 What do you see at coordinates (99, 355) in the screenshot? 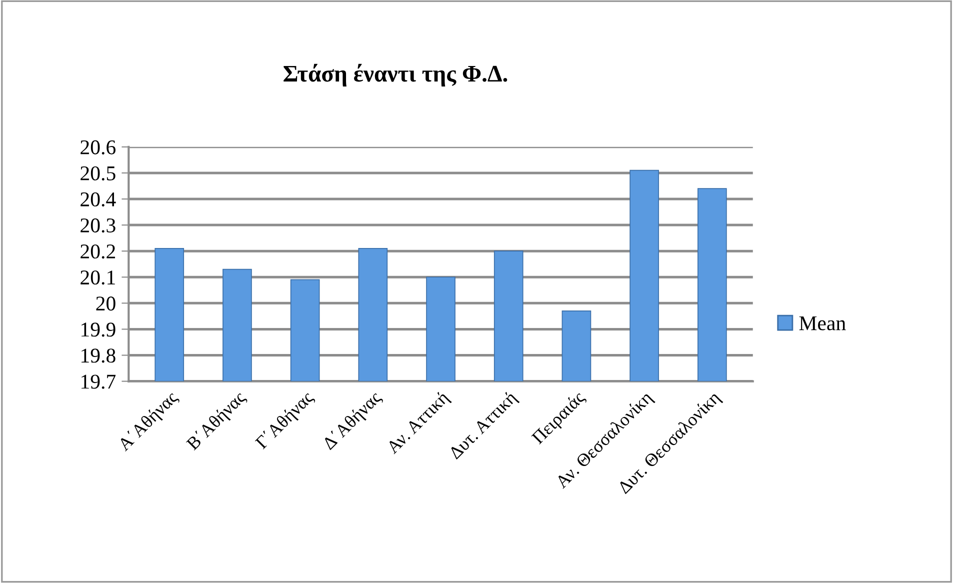
I see `y-tick-label: 19.8` at bounding box center [99, 355].